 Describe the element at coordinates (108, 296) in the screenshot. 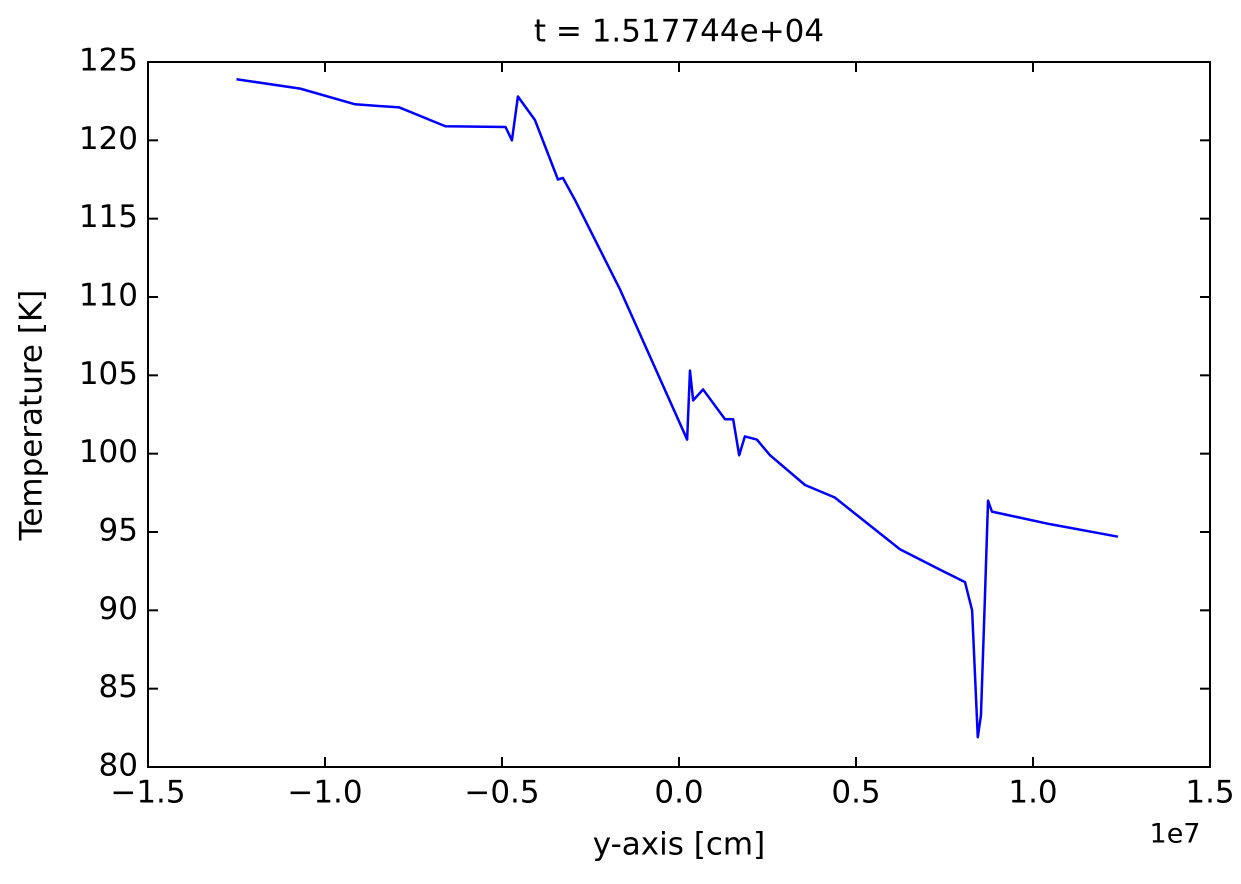

I see `y-tick-label: 110` at that location.